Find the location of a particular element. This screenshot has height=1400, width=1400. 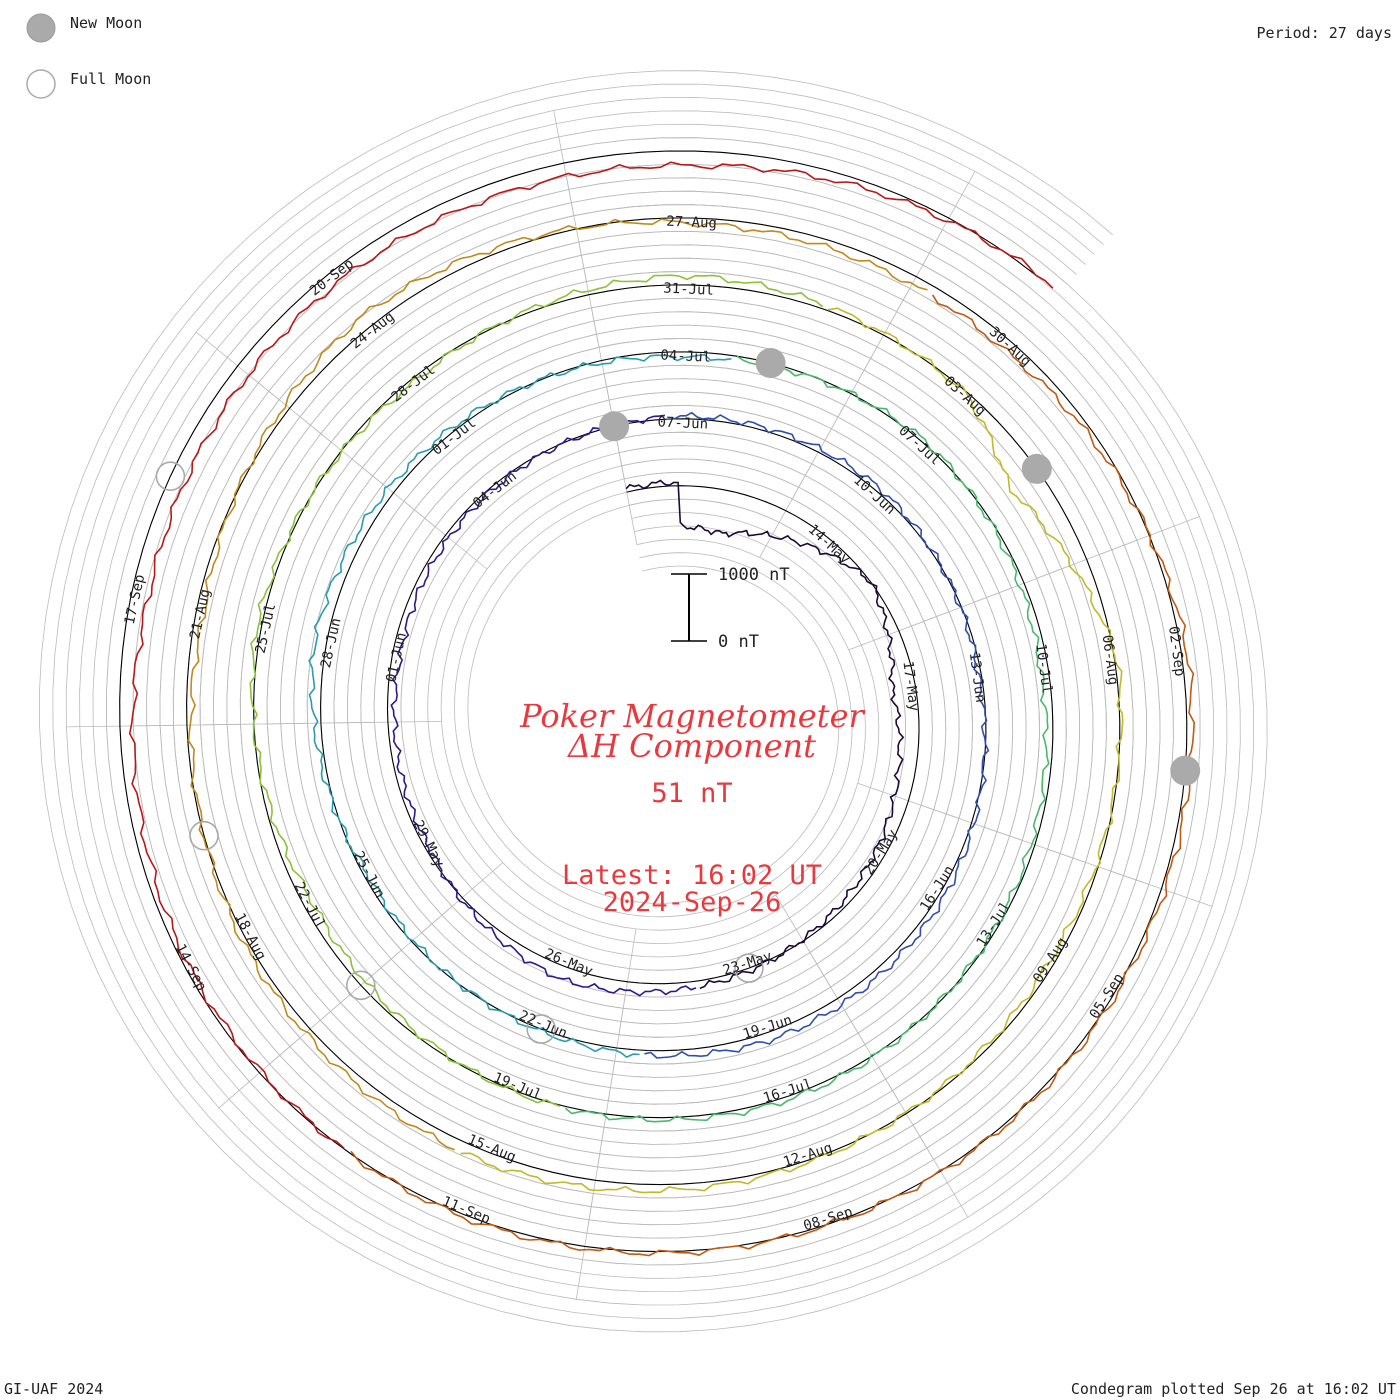

period-label: Period: 27 days is located at coordinates (1324, 33).